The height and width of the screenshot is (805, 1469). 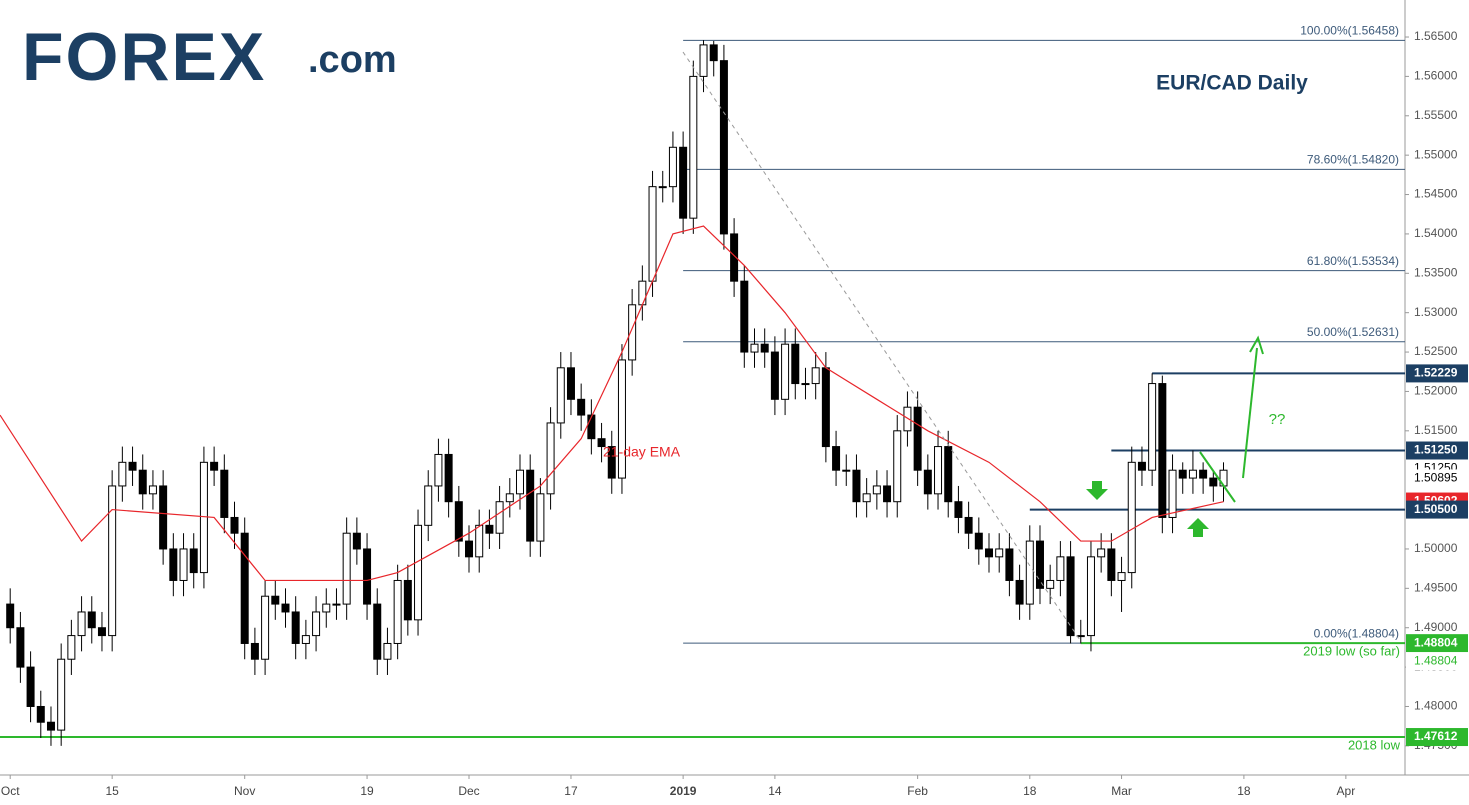 I want to click on low-2019-label: 2019 low (so far), so click(x=1351, y=650).